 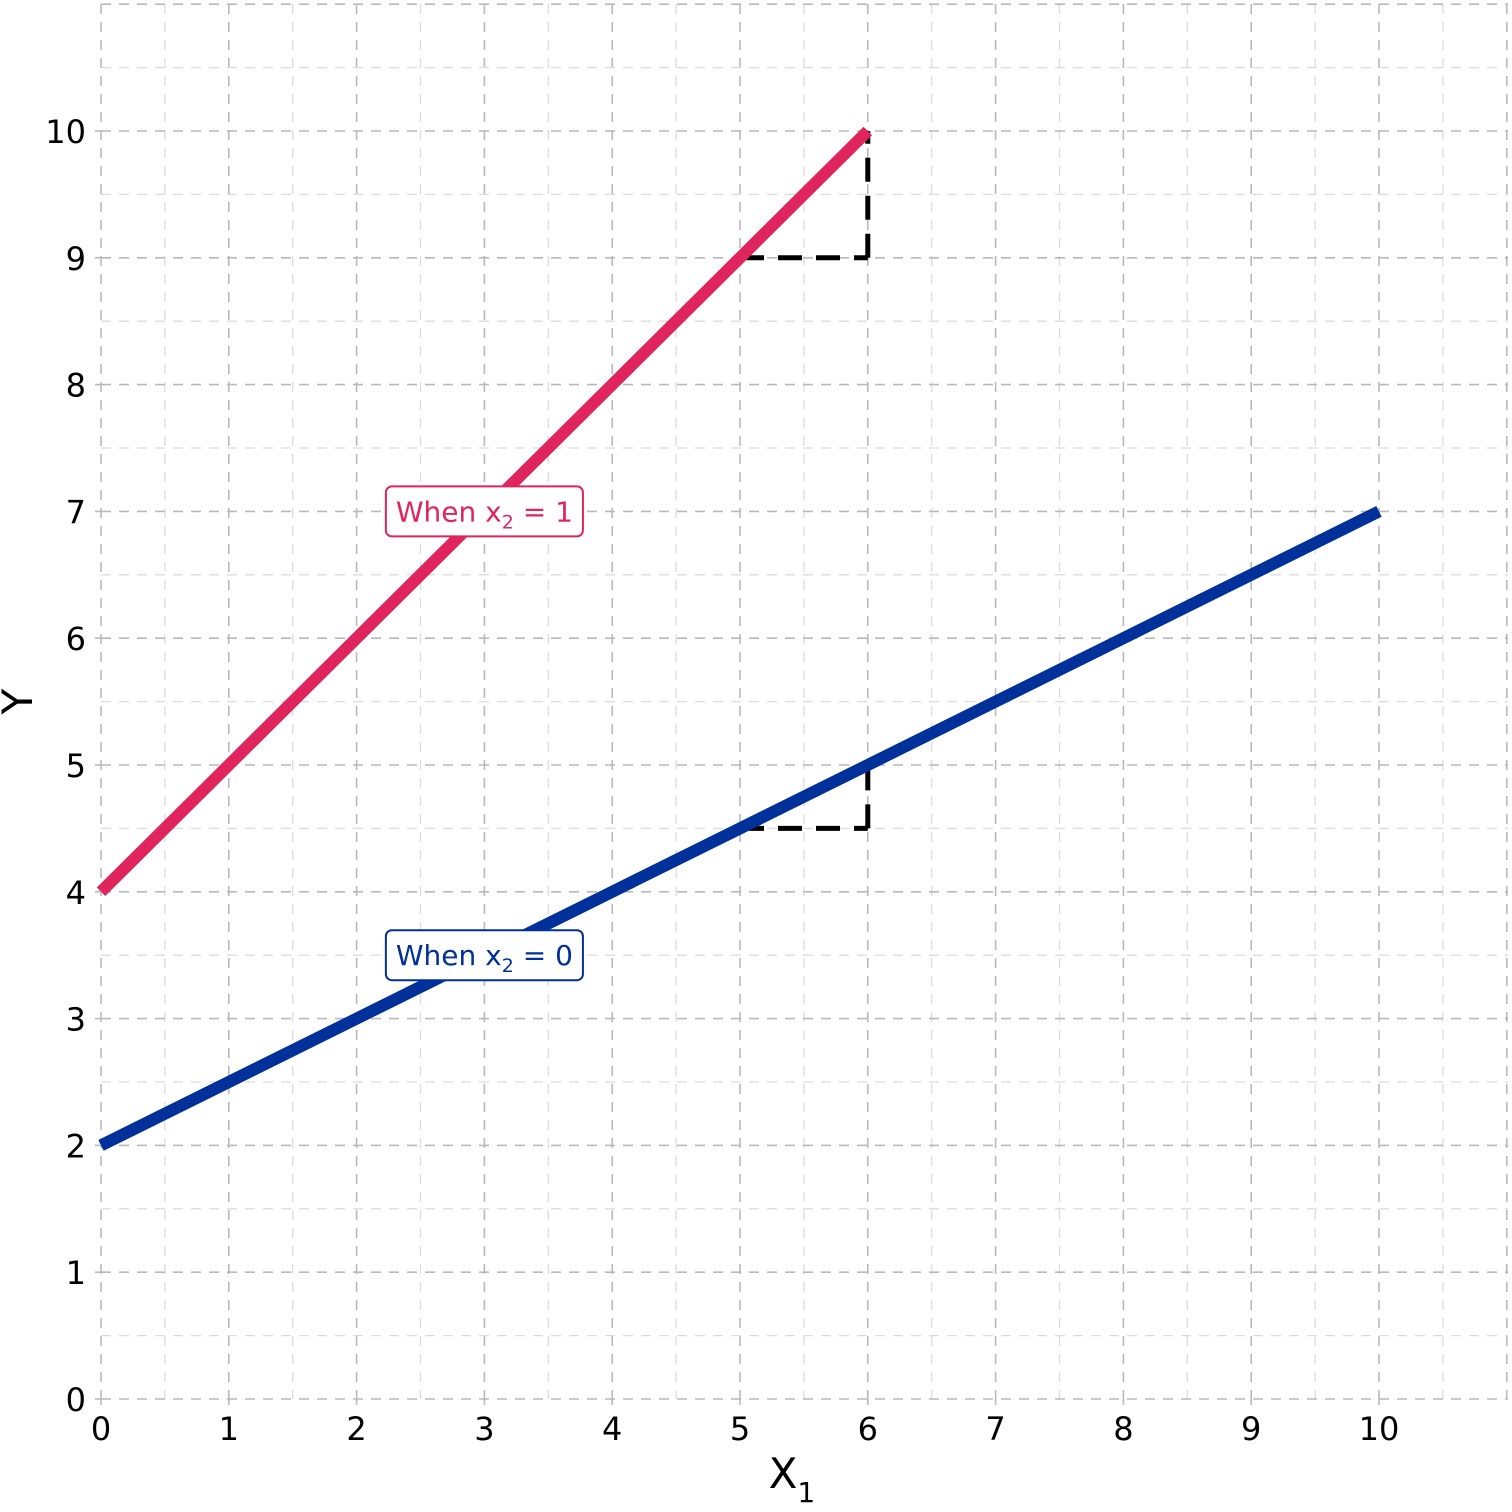 What do you see at coordinates (1251, 1429) in the screenshot?
I see `x-tick-label: 9` at bounding box center [1251, 1429].